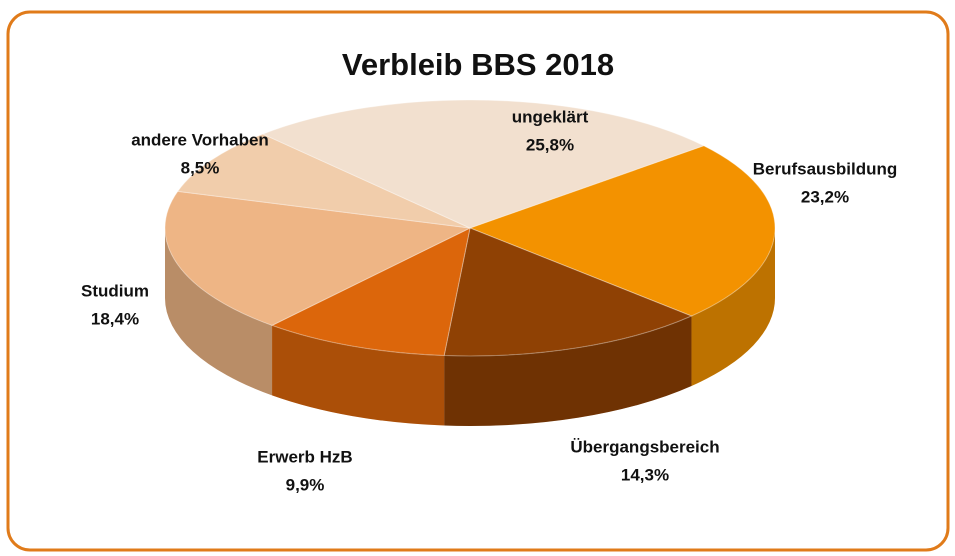  What do you see at coordinates (200, 167) in the screenshot?
I see `slice-value: 8,5%` at bounding box center [200, 167].